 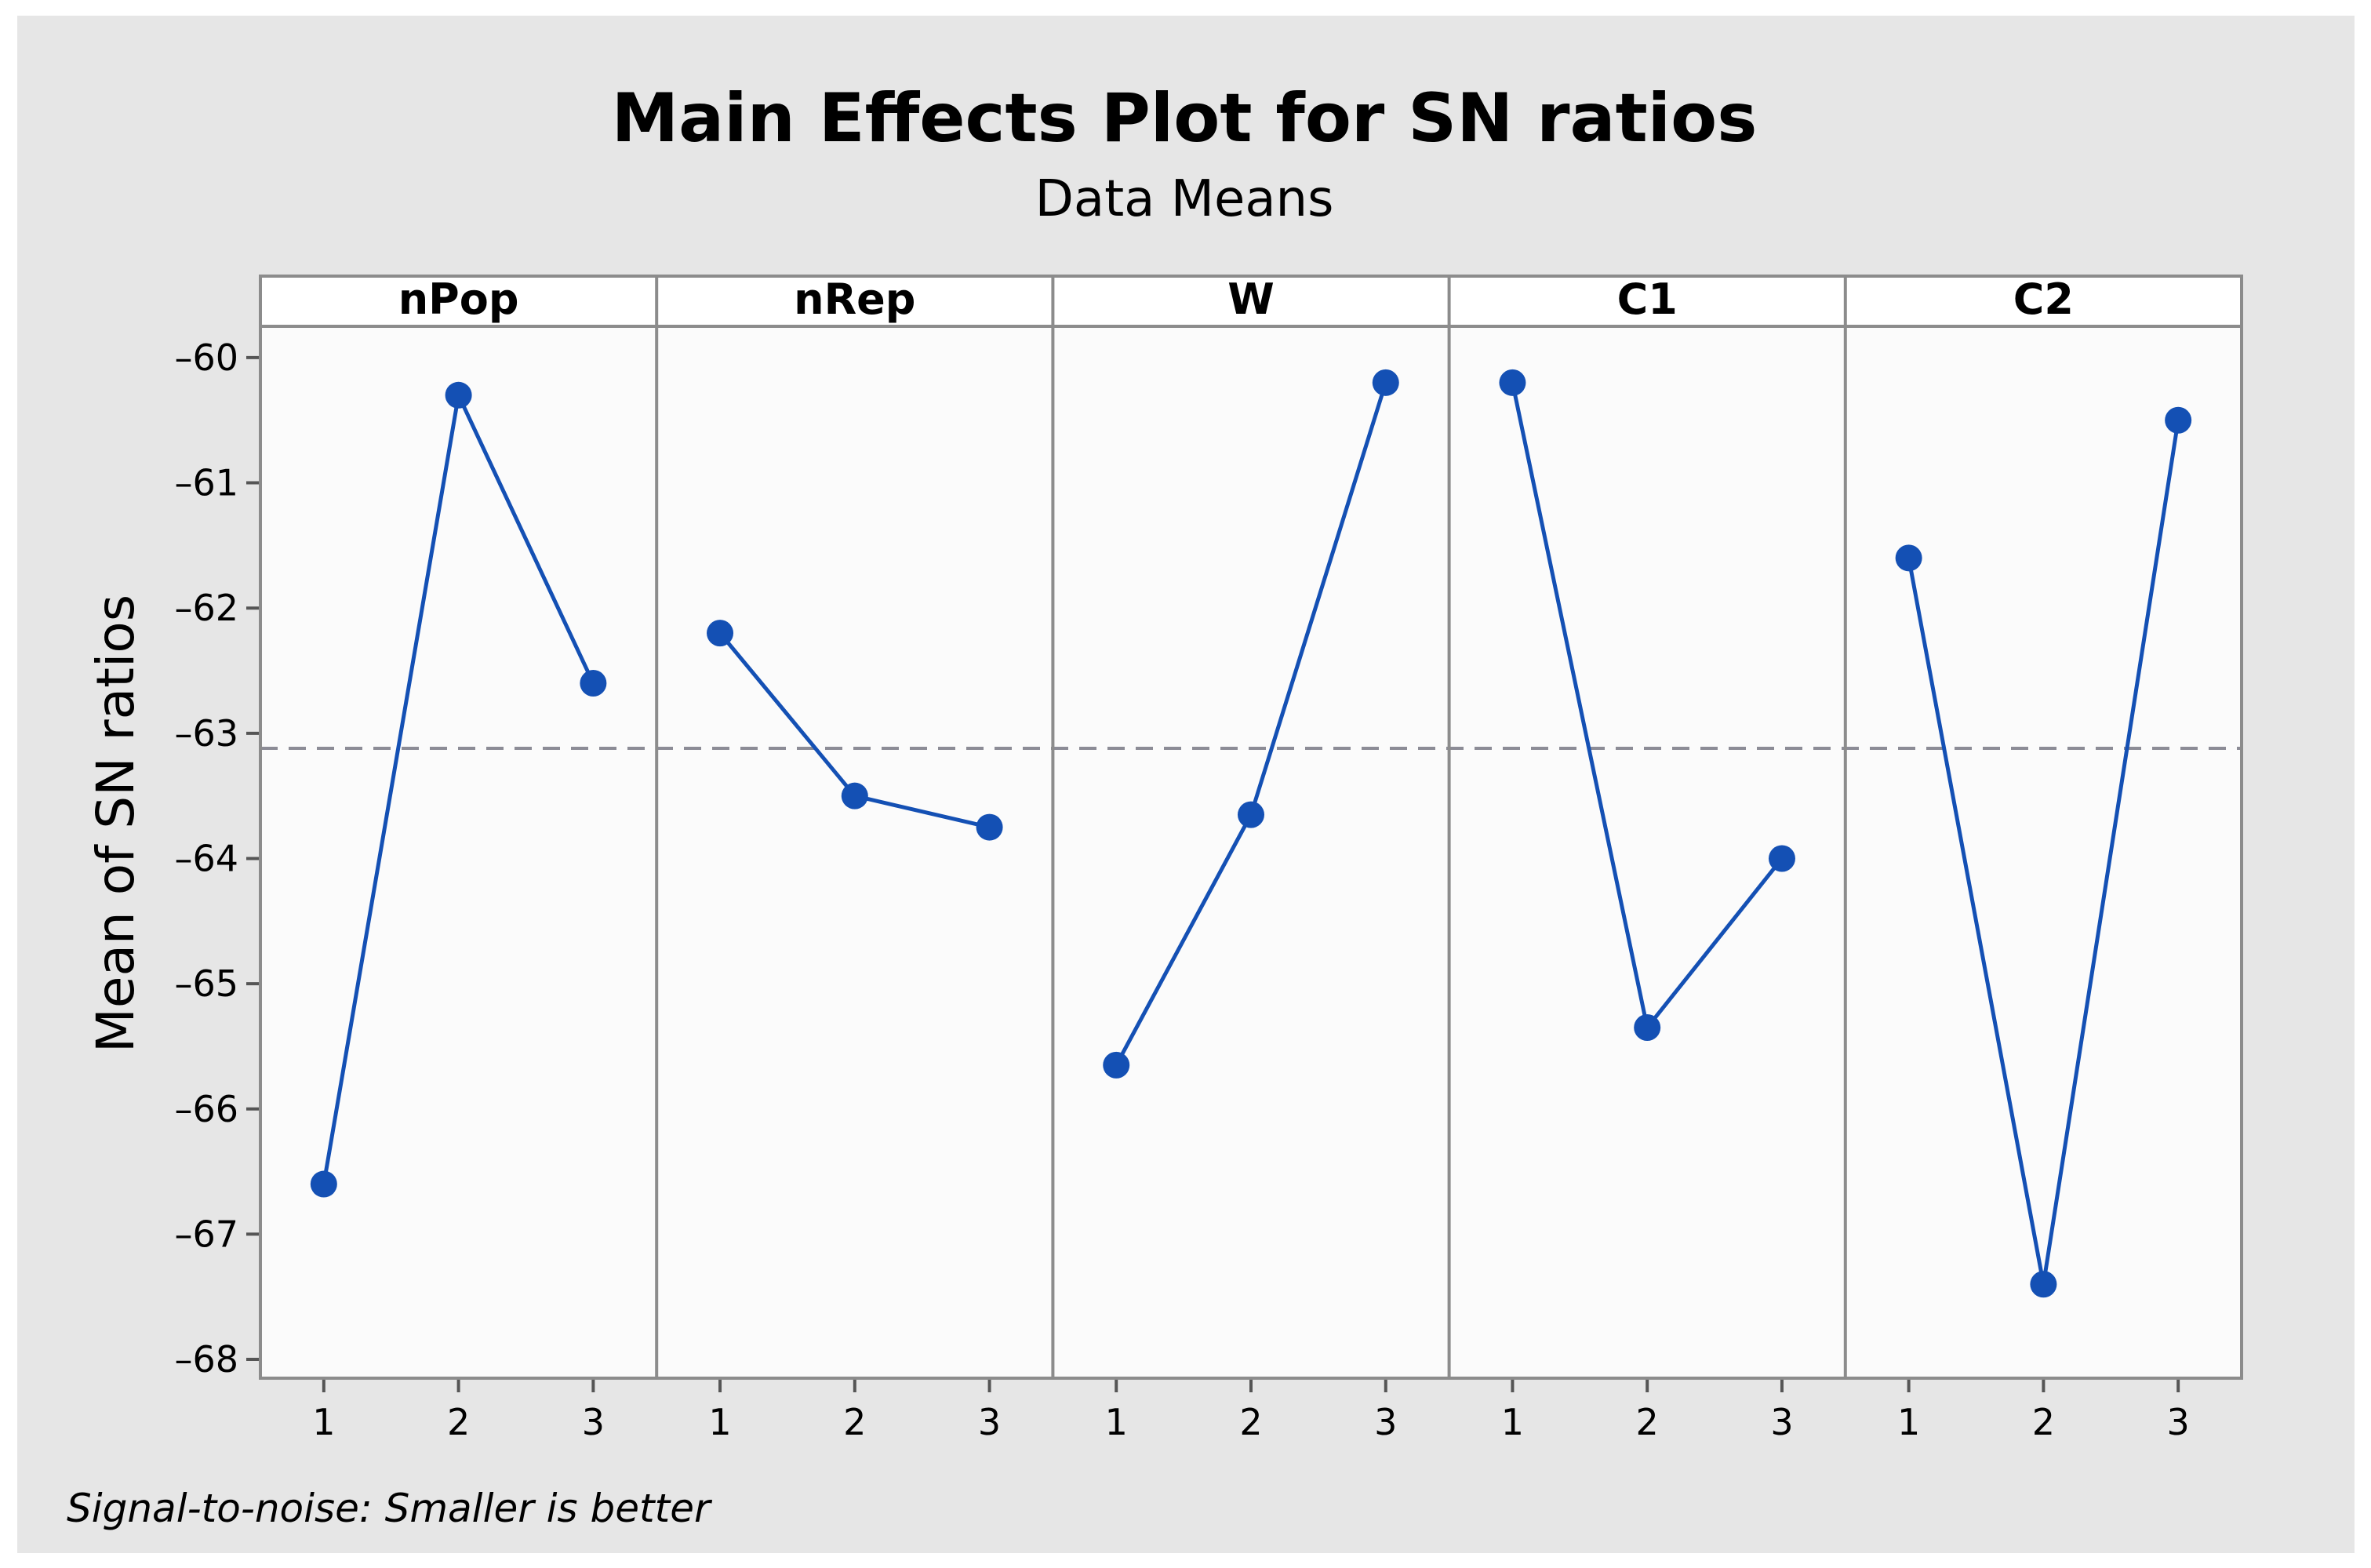 I want to click on y-tick-label: –65, so click(x=206, y=983).